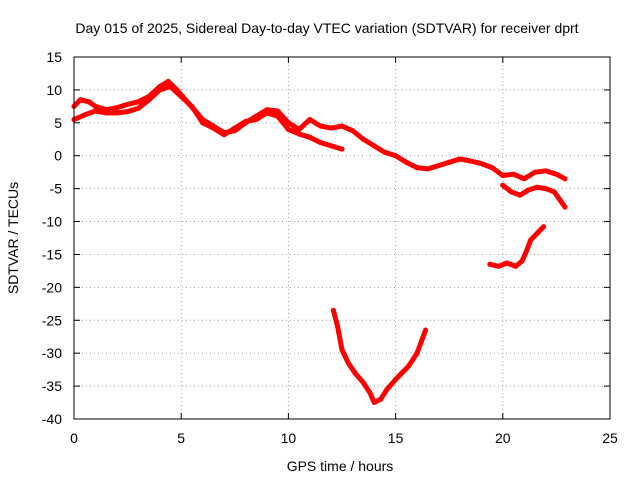 Image resolution: width=640 pixels, height=480 pixels. What do you see at coordinates (208, 118) in the screenshot?
I see `series-line-main-lower` at bounding box center [208, 118].